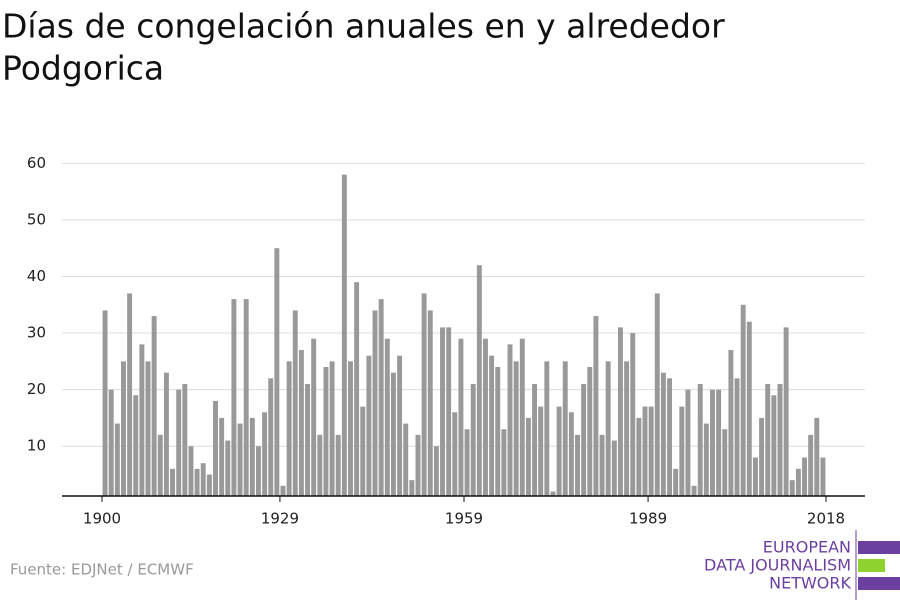  What do you see at coordinates (102, 570) in the screenshot?
I see `source: Fuente: EDJNet / ECMWF` at bounding box center [102, 570].